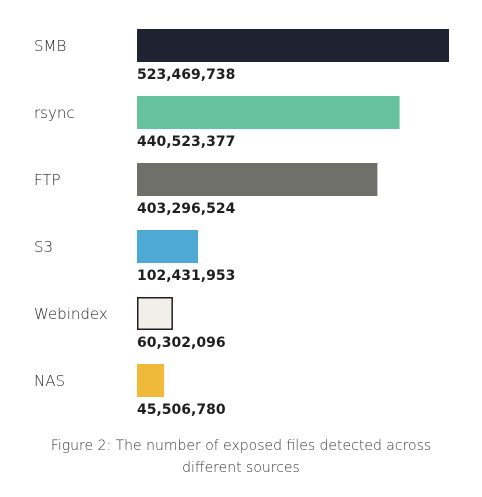 This screenshot has height=497, width=482. I want to click on bar-ftp, so click(257, 179).